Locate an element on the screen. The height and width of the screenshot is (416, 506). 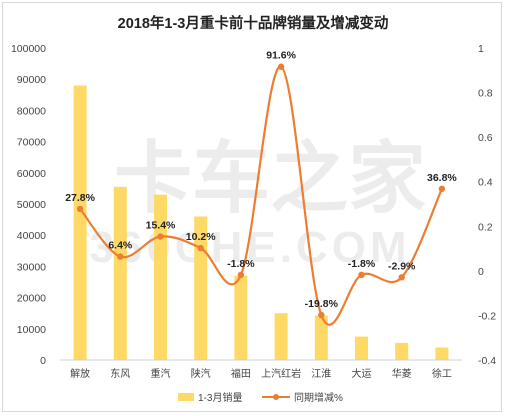
legend-label-line: 同期增减% is located at coordinates (318, 397).